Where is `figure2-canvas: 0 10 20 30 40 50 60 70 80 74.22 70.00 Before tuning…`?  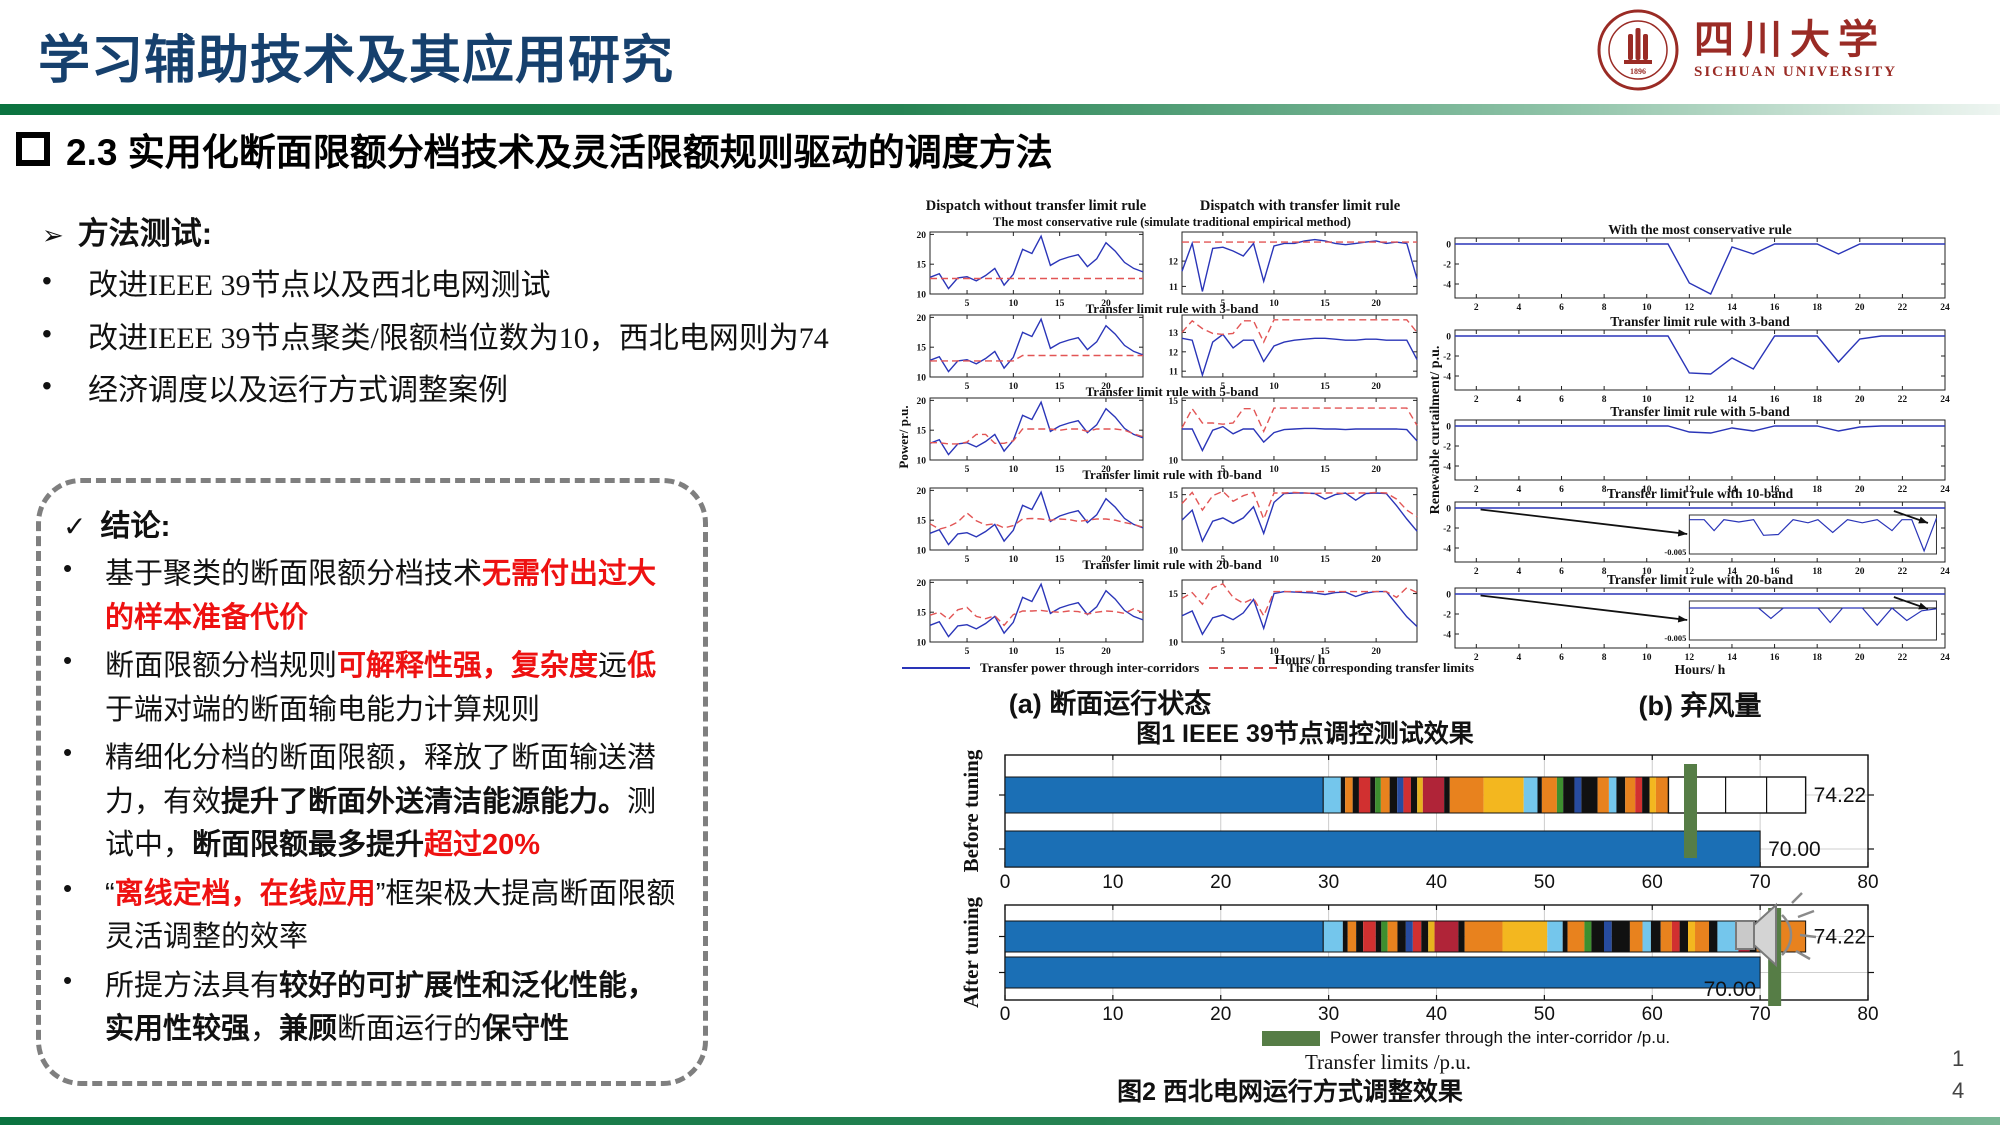
figure2-canvas: 0 10 20 30 40 50 60 70 80 74.22 70.00 Before tuning… is located at coordinates (1419, 887).